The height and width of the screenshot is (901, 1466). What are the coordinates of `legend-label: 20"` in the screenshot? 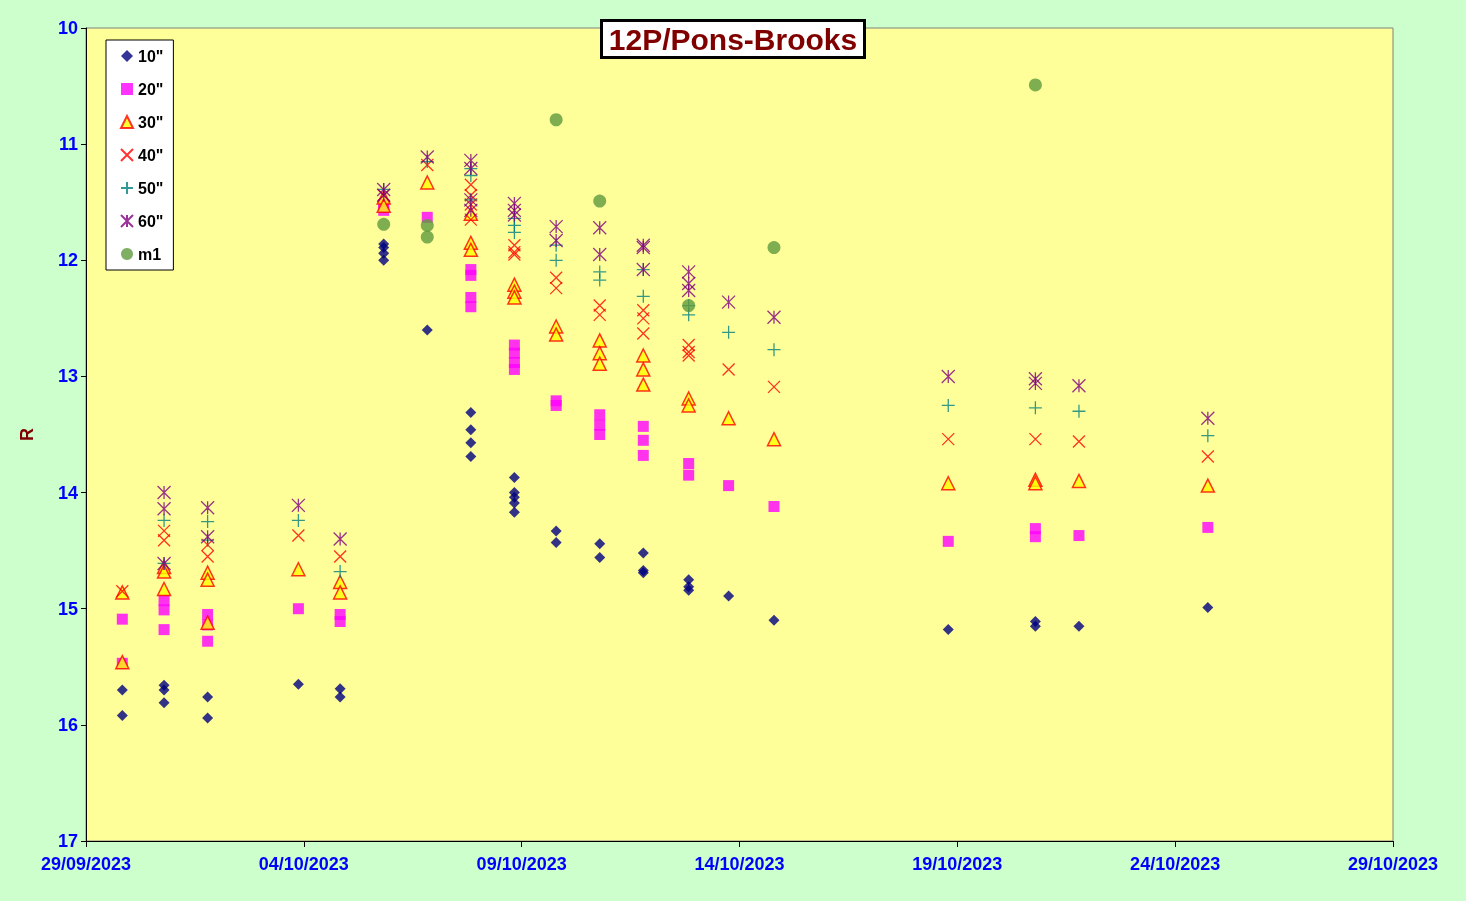 It's located at (151, 89).